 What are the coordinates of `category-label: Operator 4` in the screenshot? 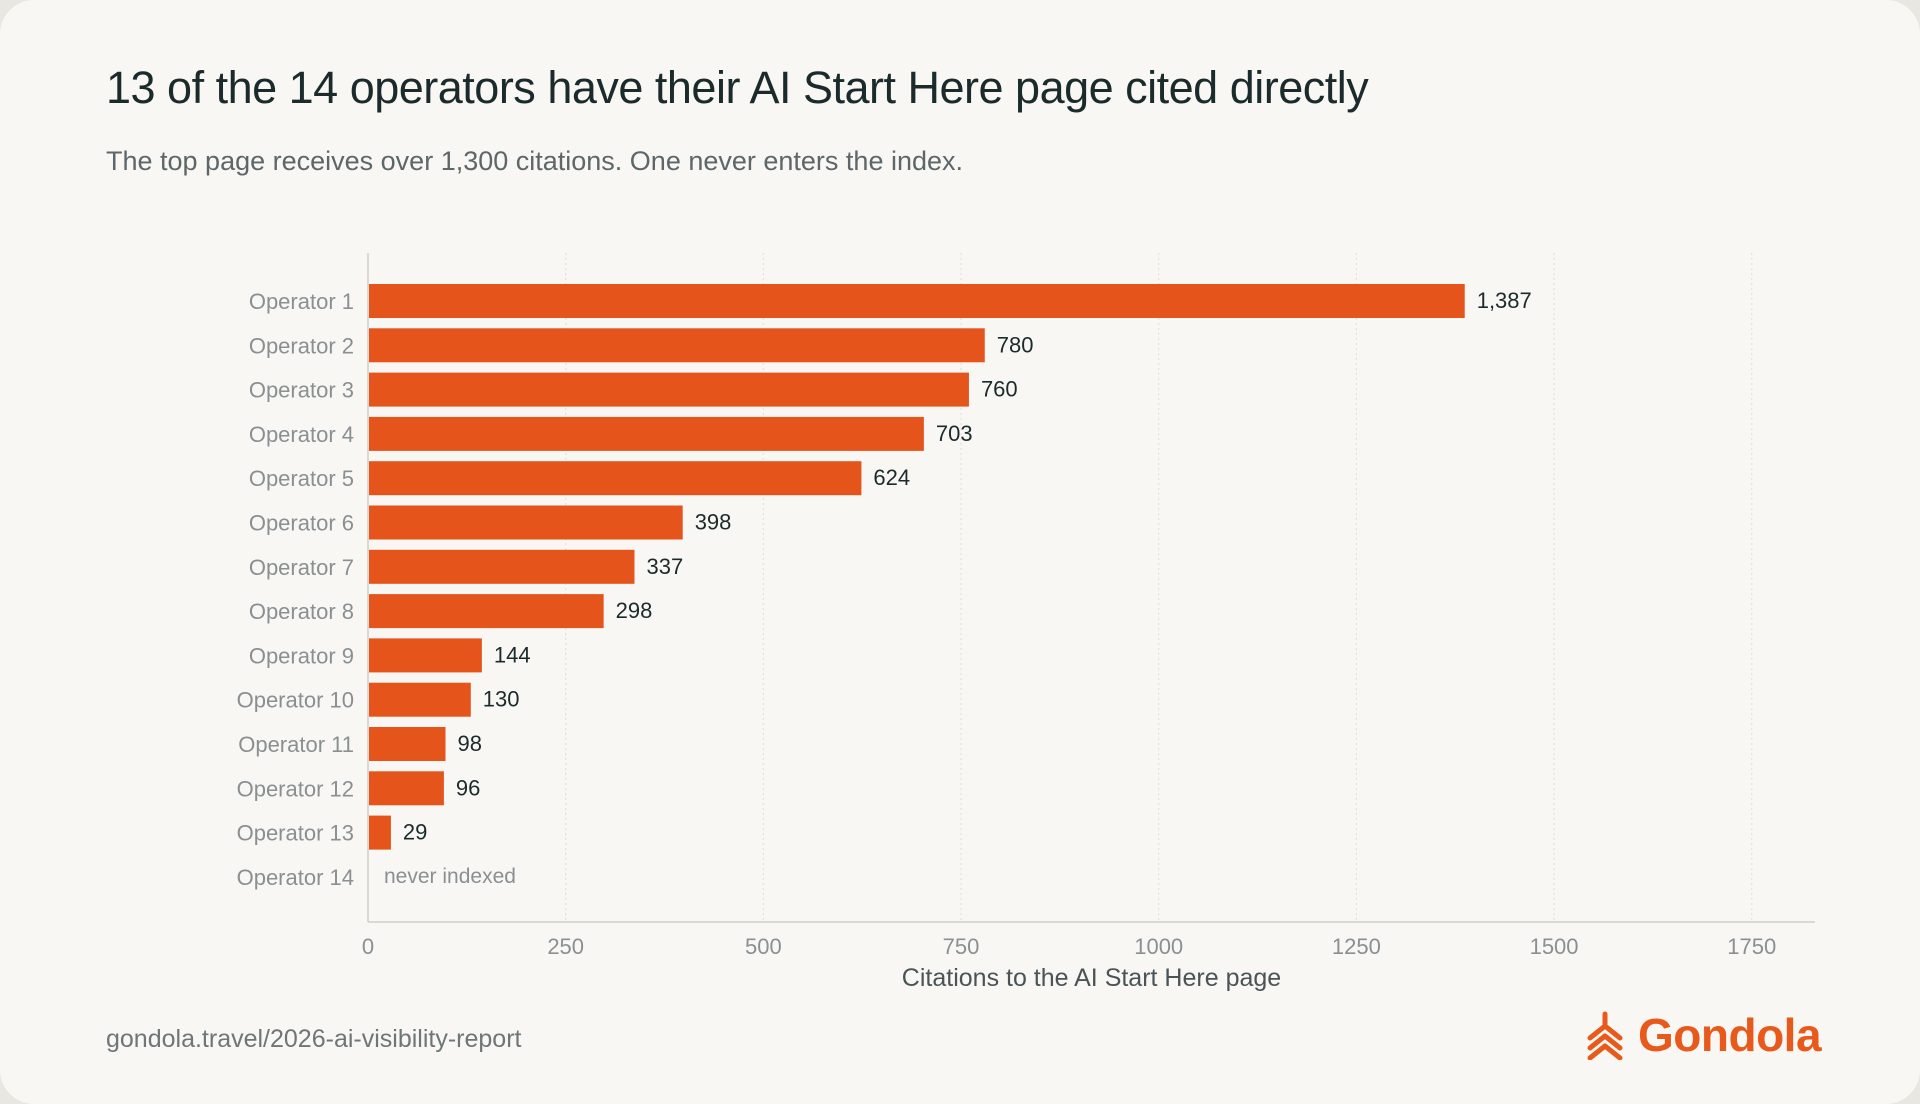 It's located at (301, 434).